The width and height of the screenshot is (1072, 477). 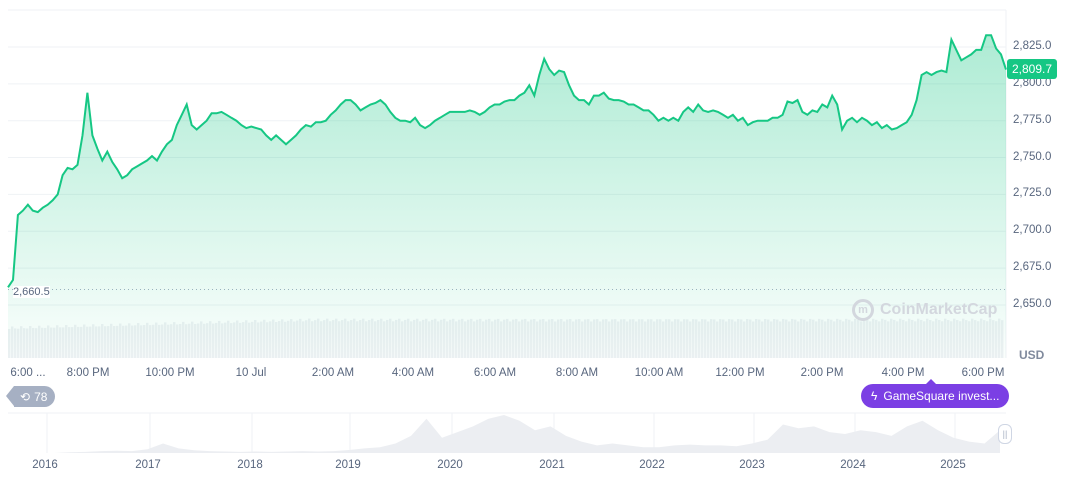 I want to click on x-tick-label: 10:00 PM, so click(x=170, y=373).